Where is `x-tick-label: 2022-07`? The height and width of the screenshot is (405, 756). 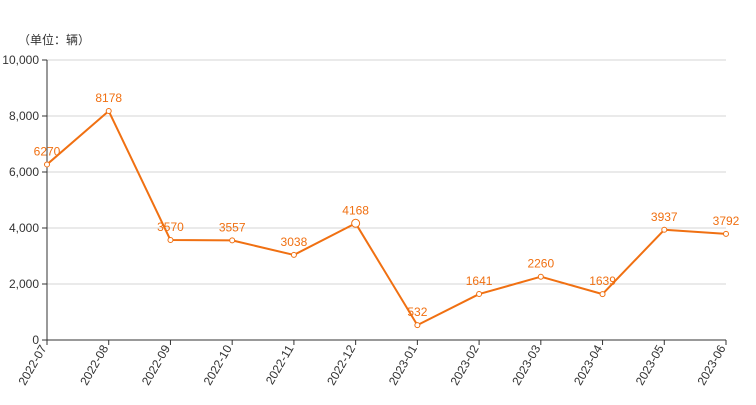
x-tick-label: 2022-07 is located at coordinates (32, 364).